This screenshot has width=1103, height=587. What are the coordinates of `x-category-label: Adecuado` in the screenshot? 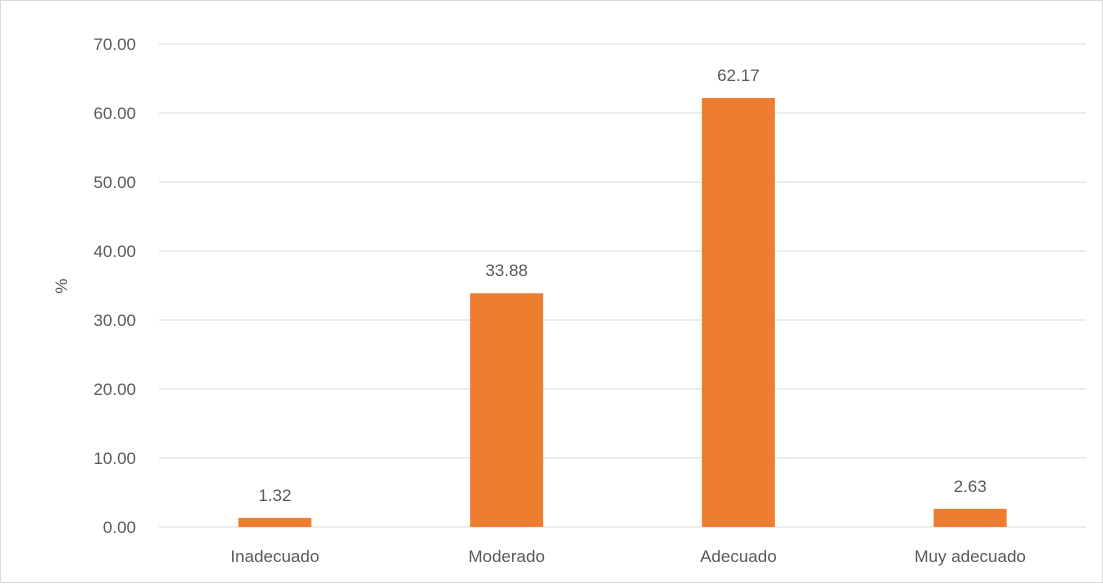 It's located at (738, 556).